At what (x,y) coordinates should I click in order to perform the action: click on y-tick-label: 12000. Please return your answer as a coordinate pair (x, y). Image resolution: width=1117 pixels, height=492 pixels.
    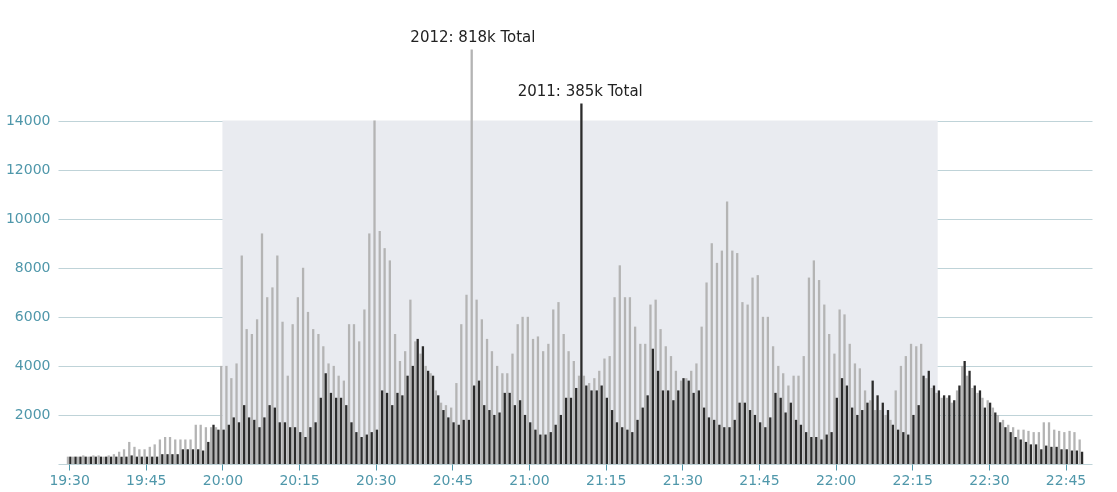
    Looking at the image, I should click on (28, 169).